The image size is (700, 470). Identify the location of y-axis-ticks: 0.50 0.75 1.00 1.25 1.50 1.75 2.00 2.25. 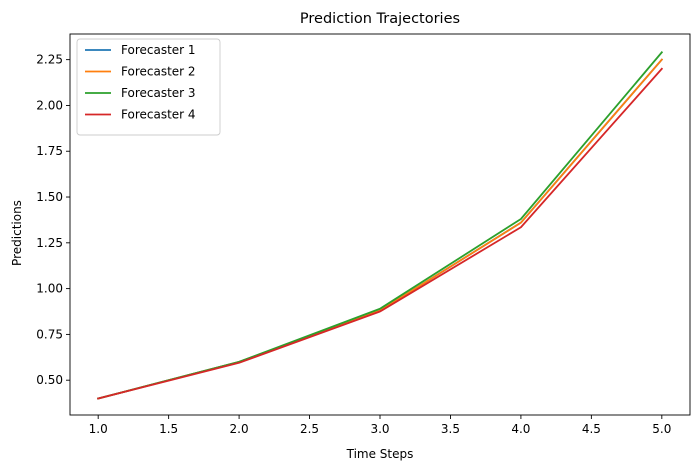
(53, 220).